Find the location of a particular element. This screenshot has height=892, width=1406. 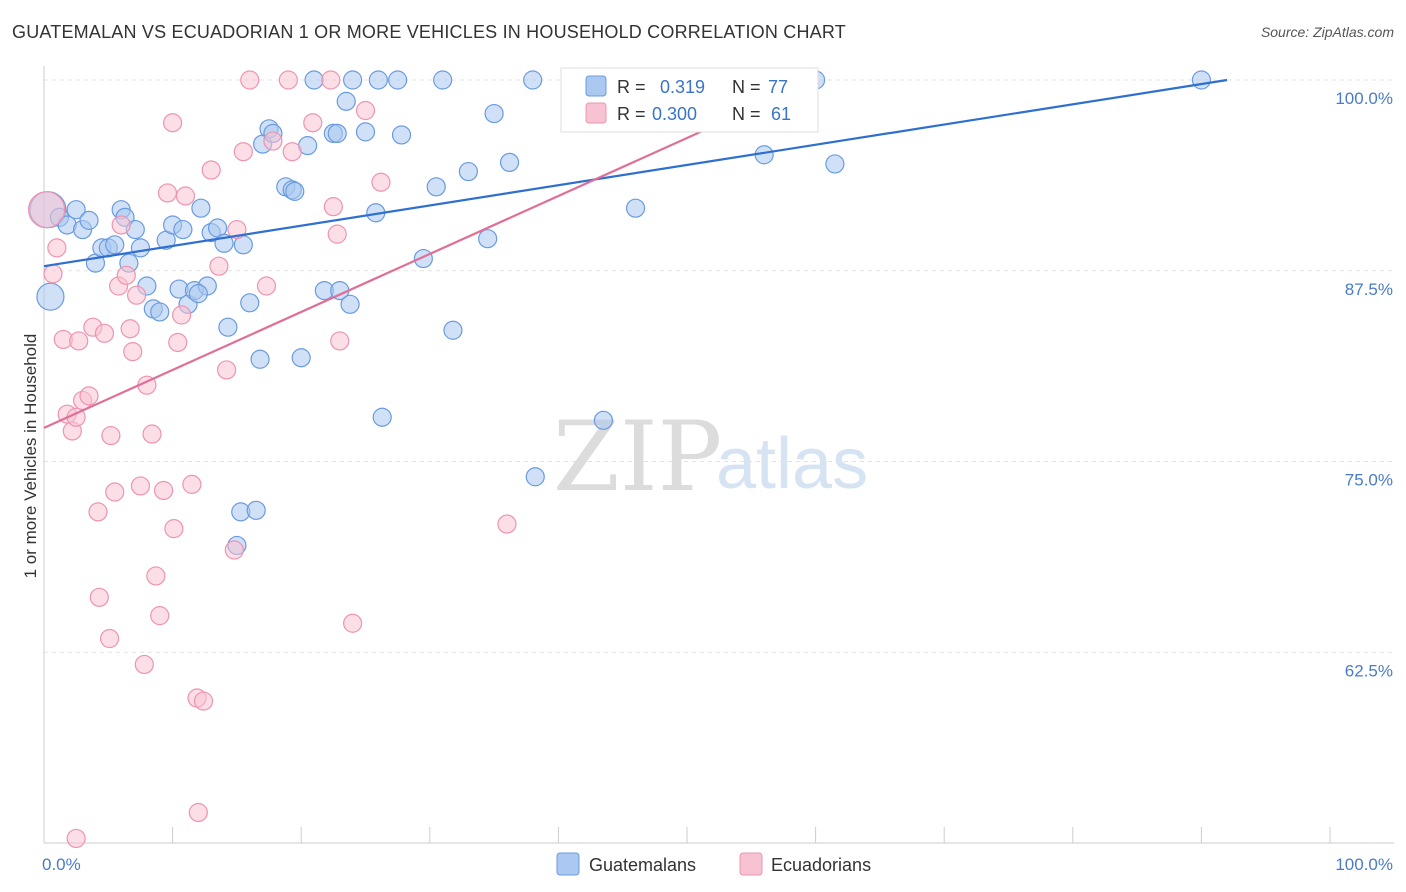

x-tick-labels: 0.0% 100.0% is located at coordinates (717, 864).